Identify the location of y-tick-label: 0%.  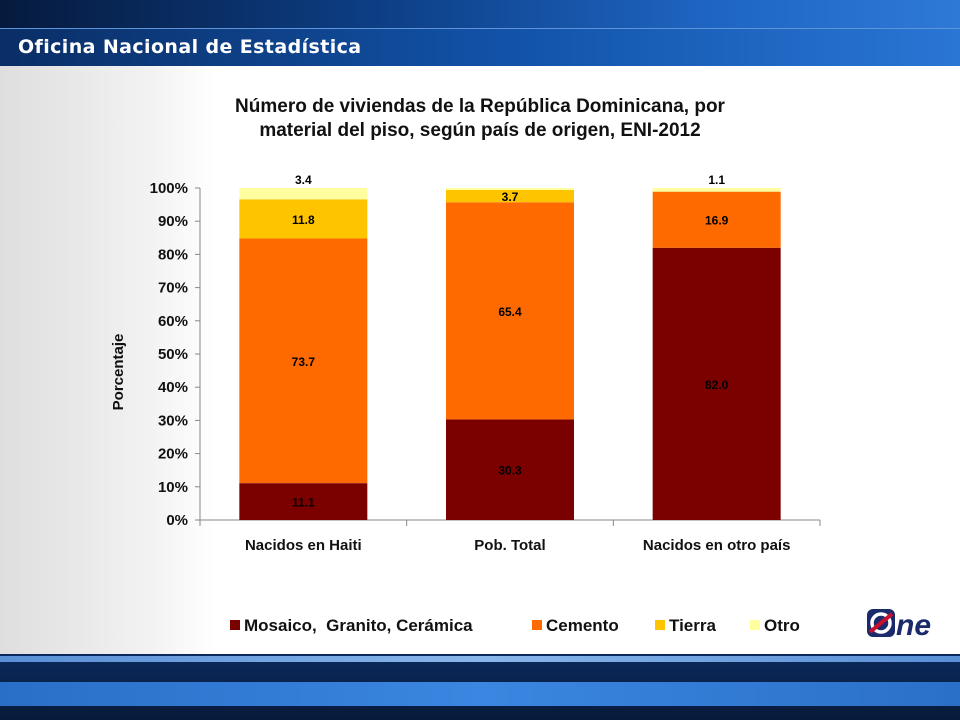
(177, 520).